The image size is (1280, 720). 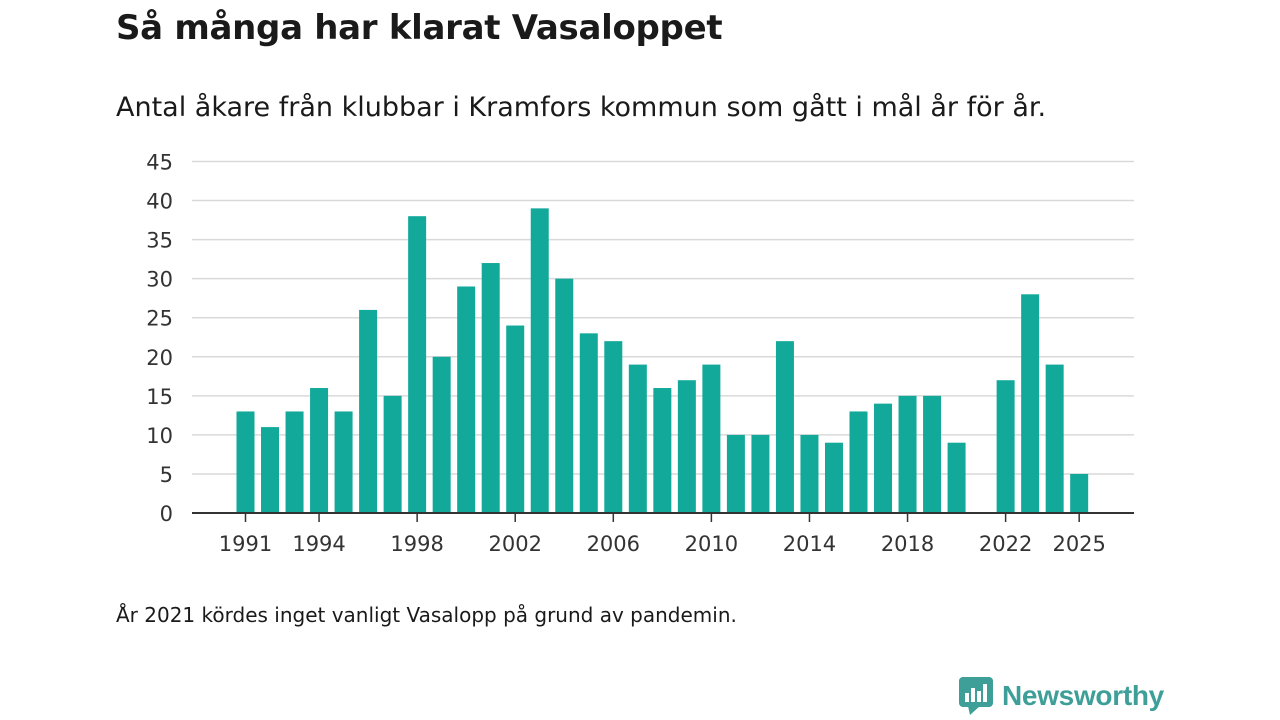 What do you see at coordinates (417, 364) in the screenshot?
I see `bar-1998` at bounding box center [417, 364].